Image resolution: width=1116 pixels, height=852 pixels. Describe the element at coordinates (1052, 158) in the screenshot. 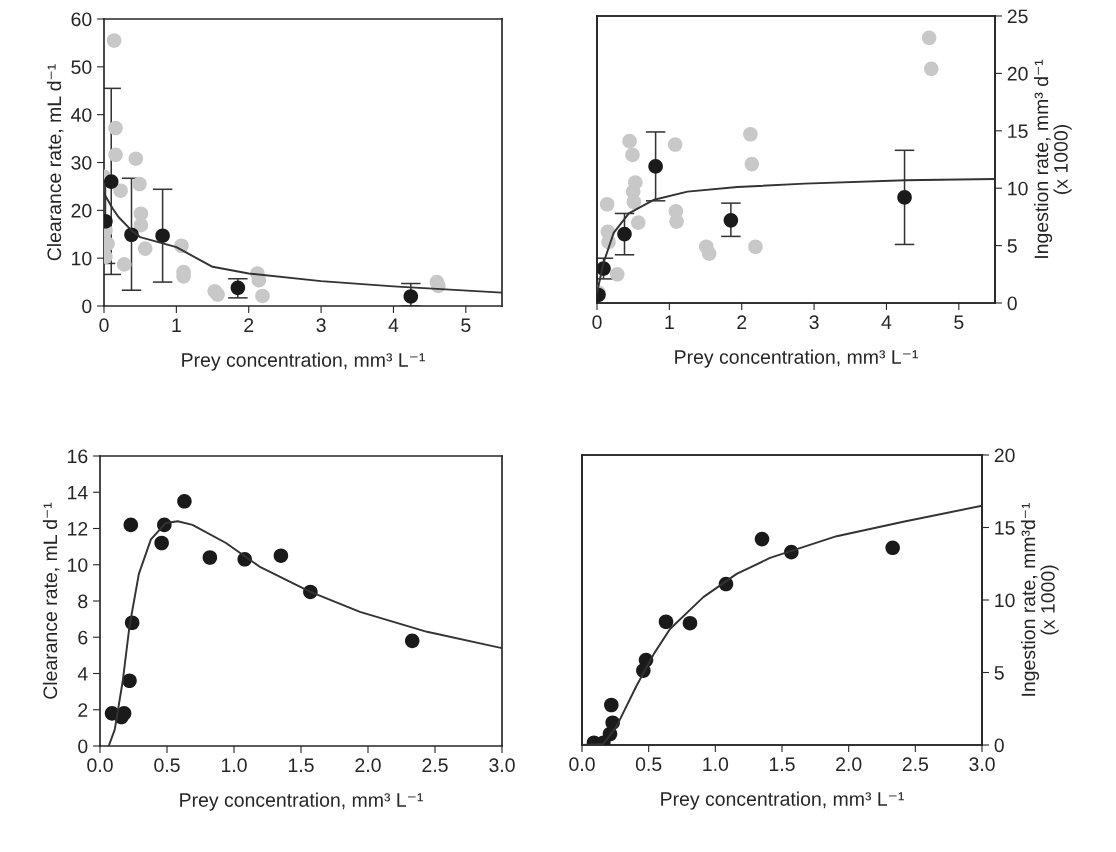

I see `y2-axis-title: Ingestion rate, mm³ d⁻¹ (x 1000)` at that location.